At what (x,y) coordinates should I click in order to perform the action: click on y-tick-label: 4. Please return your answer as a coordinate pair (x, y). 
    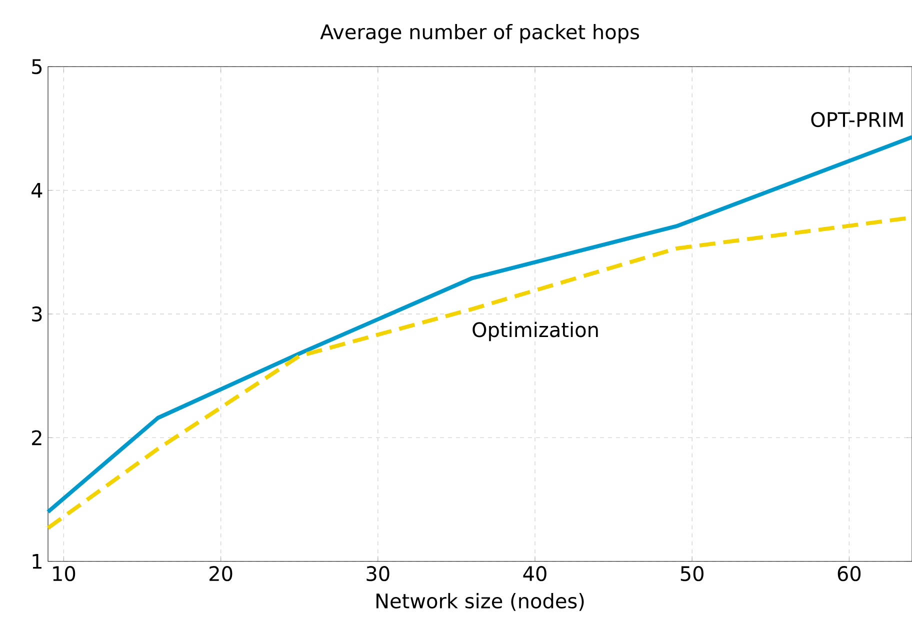
    Looking at the image, I should click on (37, 190).